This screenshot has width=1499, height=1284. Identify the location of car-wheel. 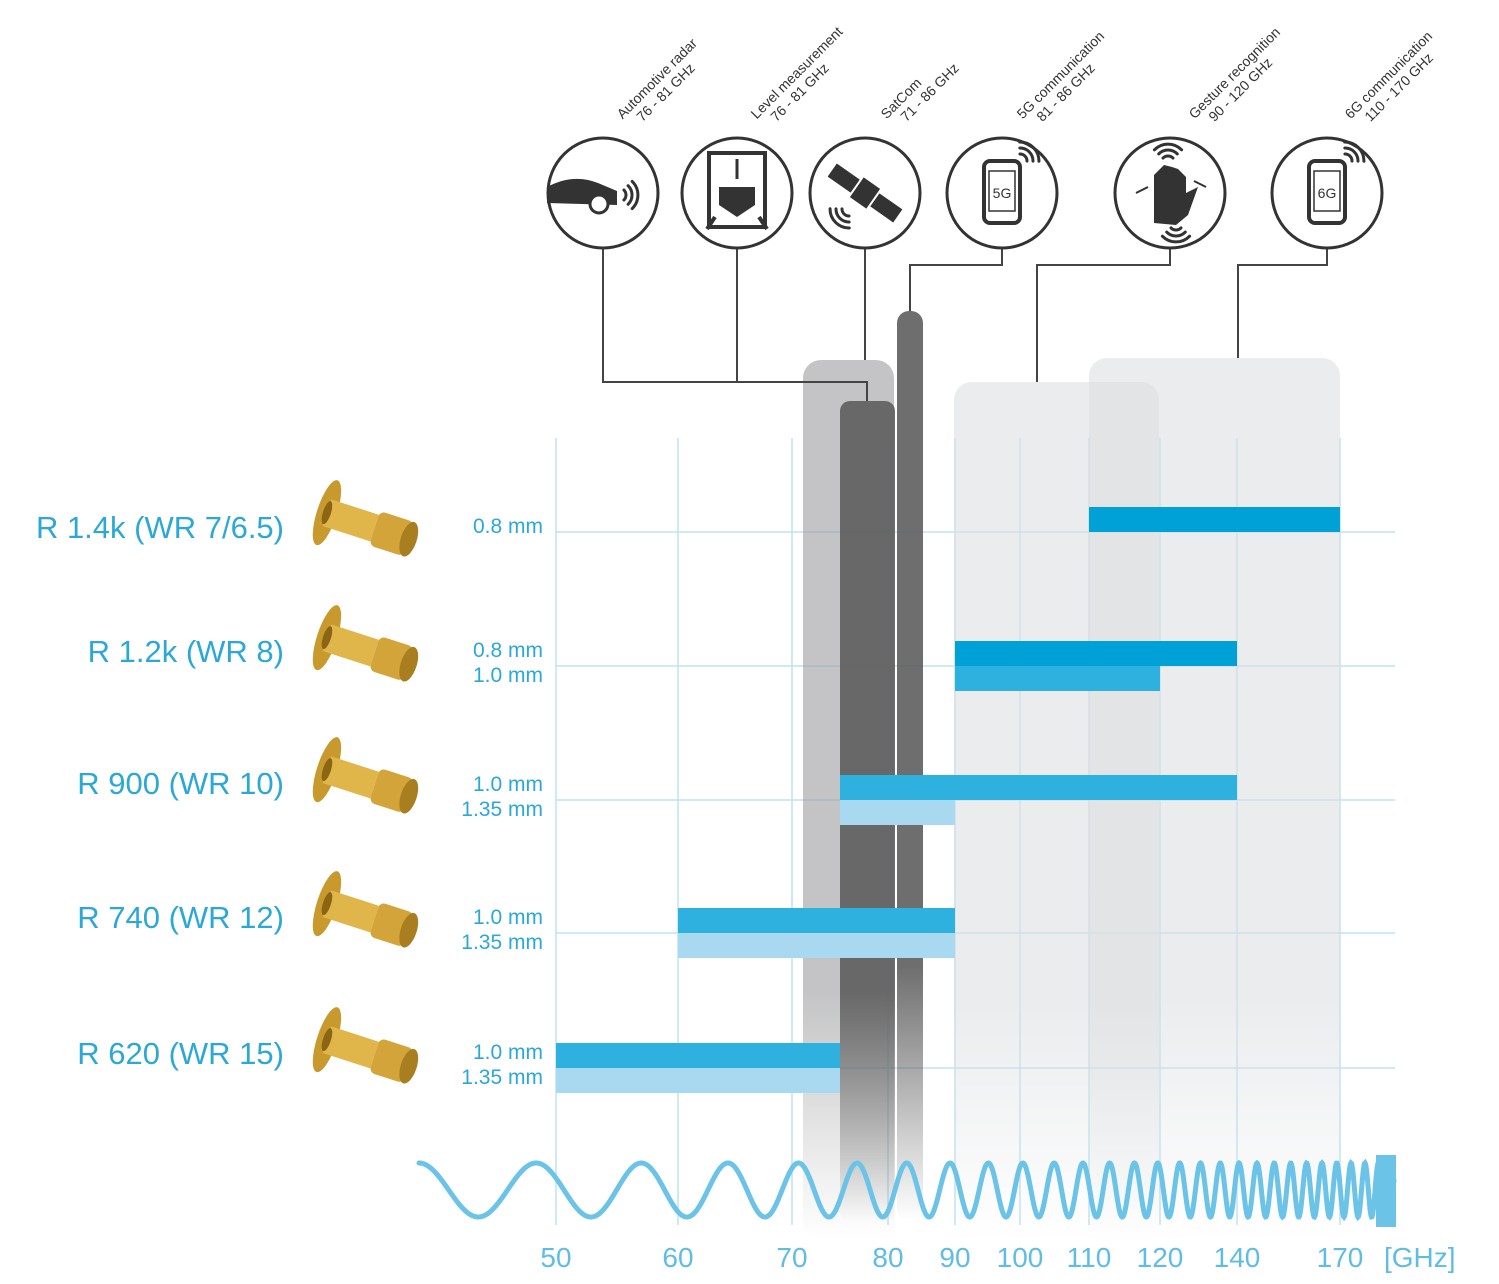
(599, 204).